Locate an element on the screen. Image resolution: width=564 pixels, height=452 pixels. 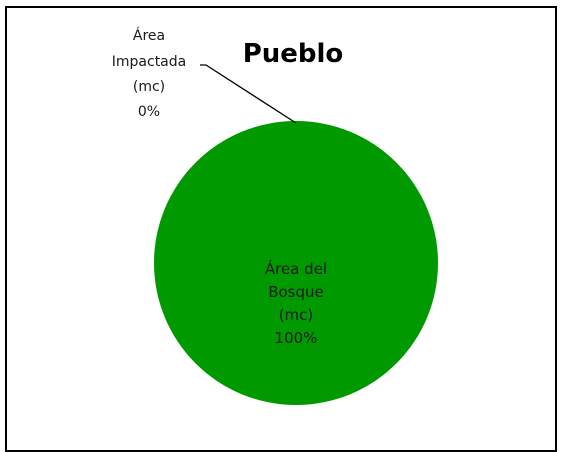
slice-label-impactada-line-2: Impactada is located at coordinates (149, 62).